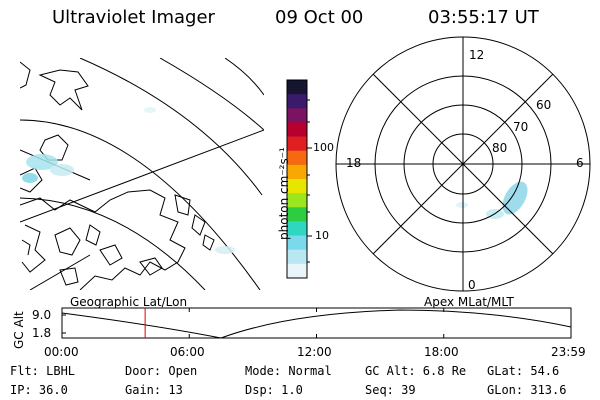 The height and width of the screenshot is (400, 600). Describe the element at coordinates (274, 390) in the screenshot. I see `status-dsp: Dsp: 1.0` at that location.